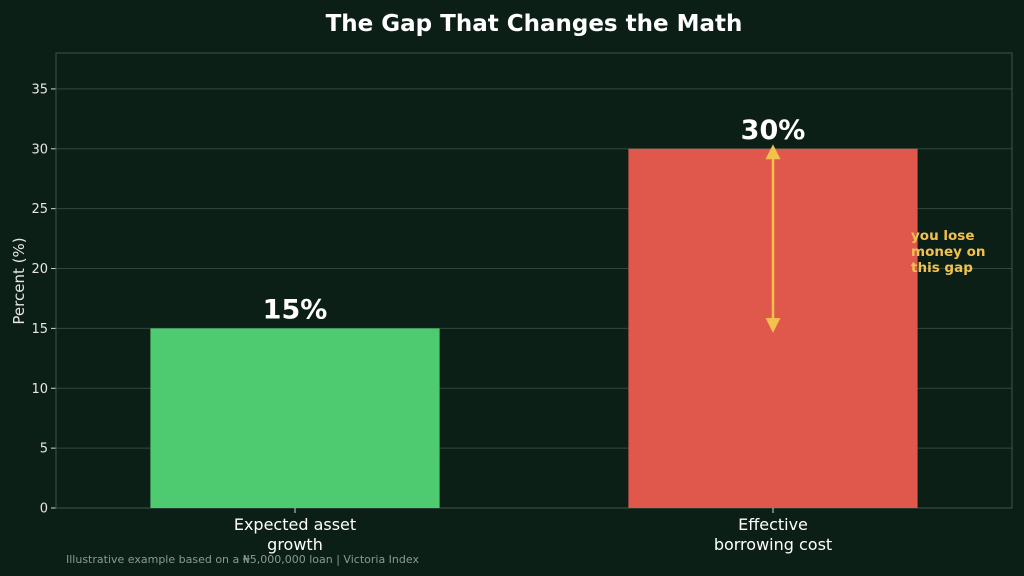 Image resolution: width=1024 pixels, height=576 pixels. I want to click on y-tick-label: 35, so click(39, 89).